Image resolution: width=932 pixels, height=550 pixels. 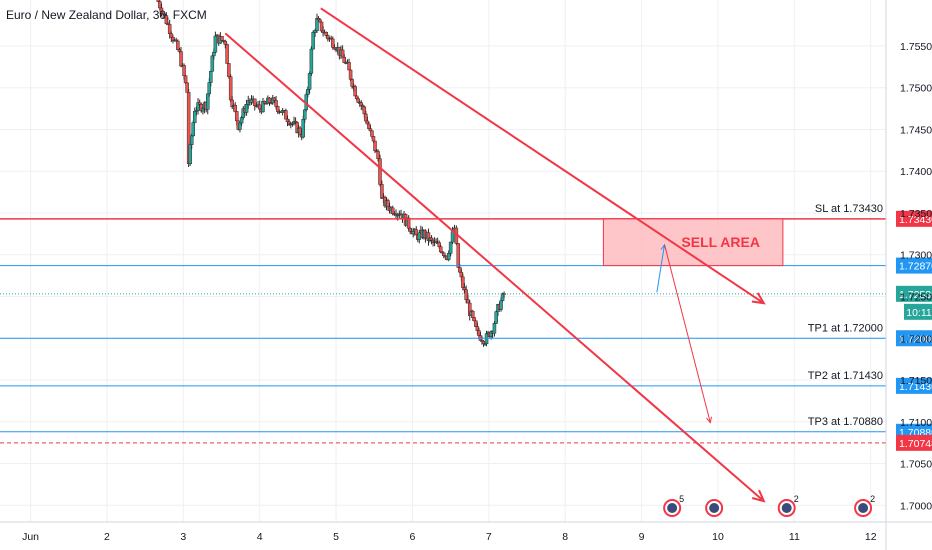 I want to click on projection-down-arrowhead, so click(x=709, y=420).